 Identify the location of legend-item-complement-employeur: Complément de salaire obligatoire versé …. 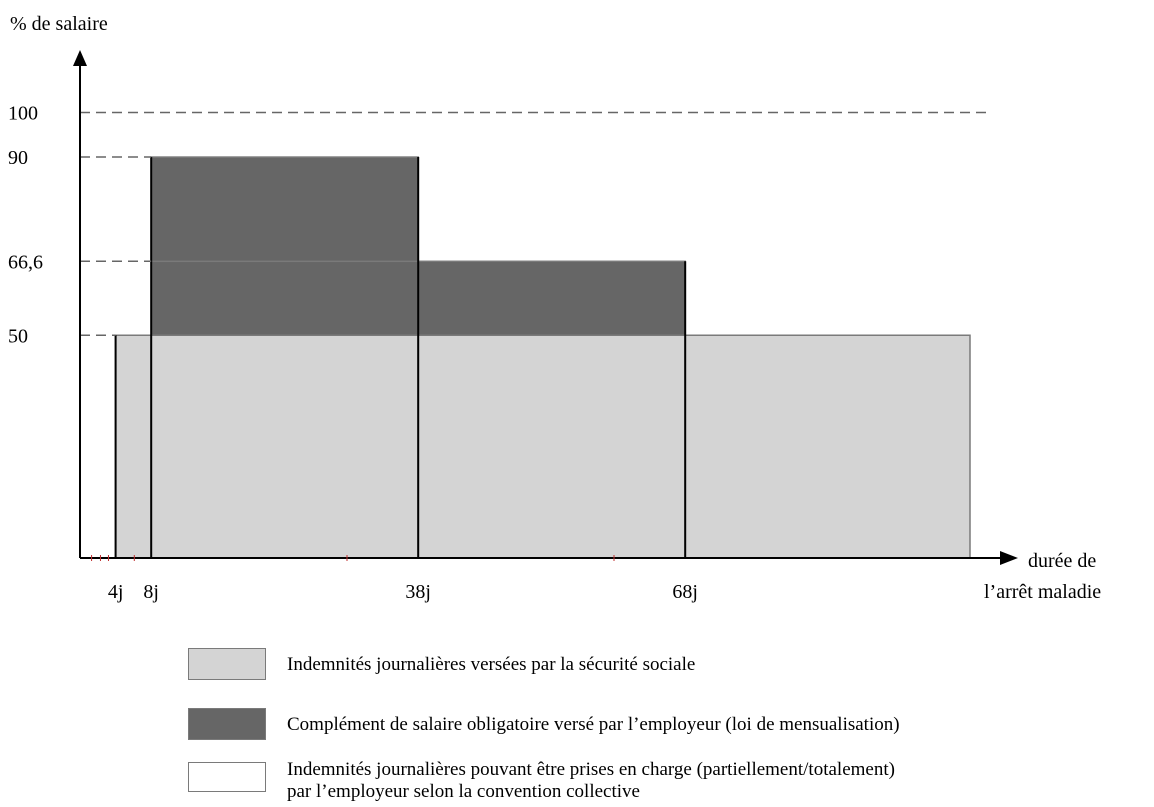
(544, 724).